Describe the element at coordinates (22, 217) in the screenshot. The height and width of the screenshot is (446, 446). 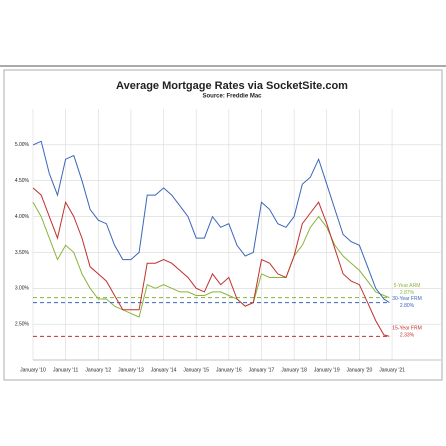
I see `y-tick-label: 4.00%` at that location.